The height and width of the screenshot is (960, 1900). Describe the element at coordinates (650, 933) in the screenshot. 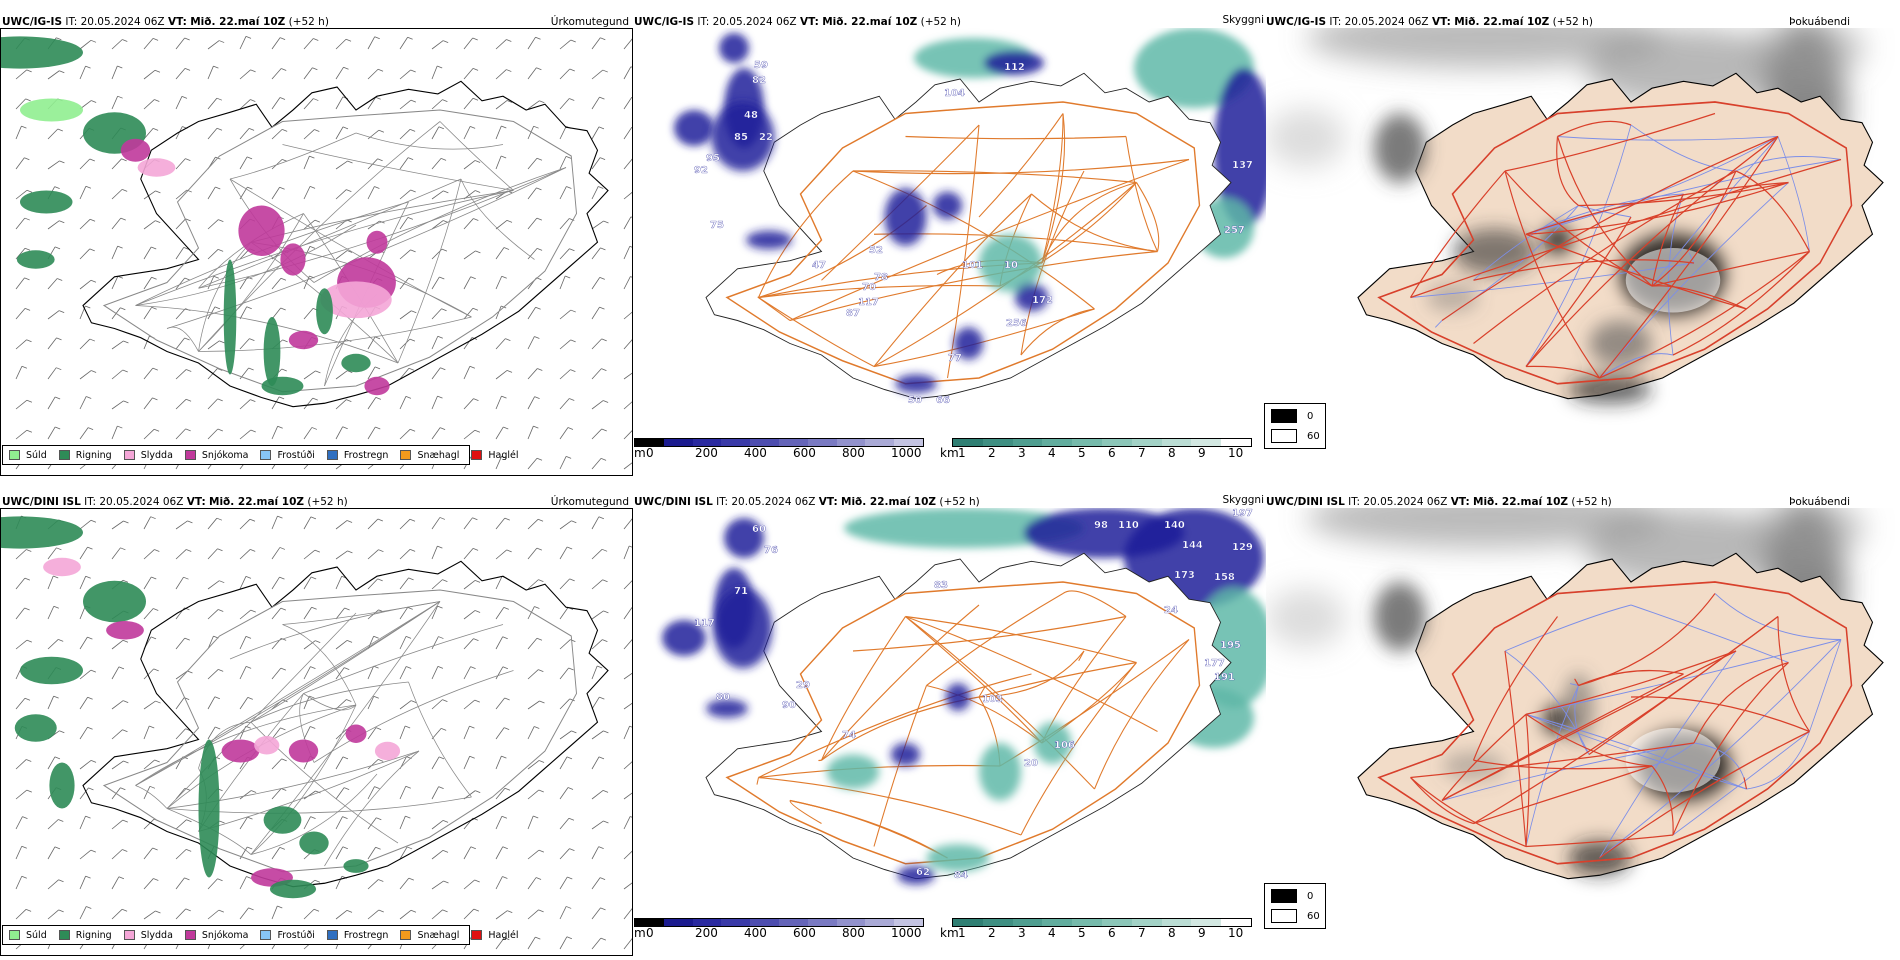

I see `height-tick: 0` at that location.